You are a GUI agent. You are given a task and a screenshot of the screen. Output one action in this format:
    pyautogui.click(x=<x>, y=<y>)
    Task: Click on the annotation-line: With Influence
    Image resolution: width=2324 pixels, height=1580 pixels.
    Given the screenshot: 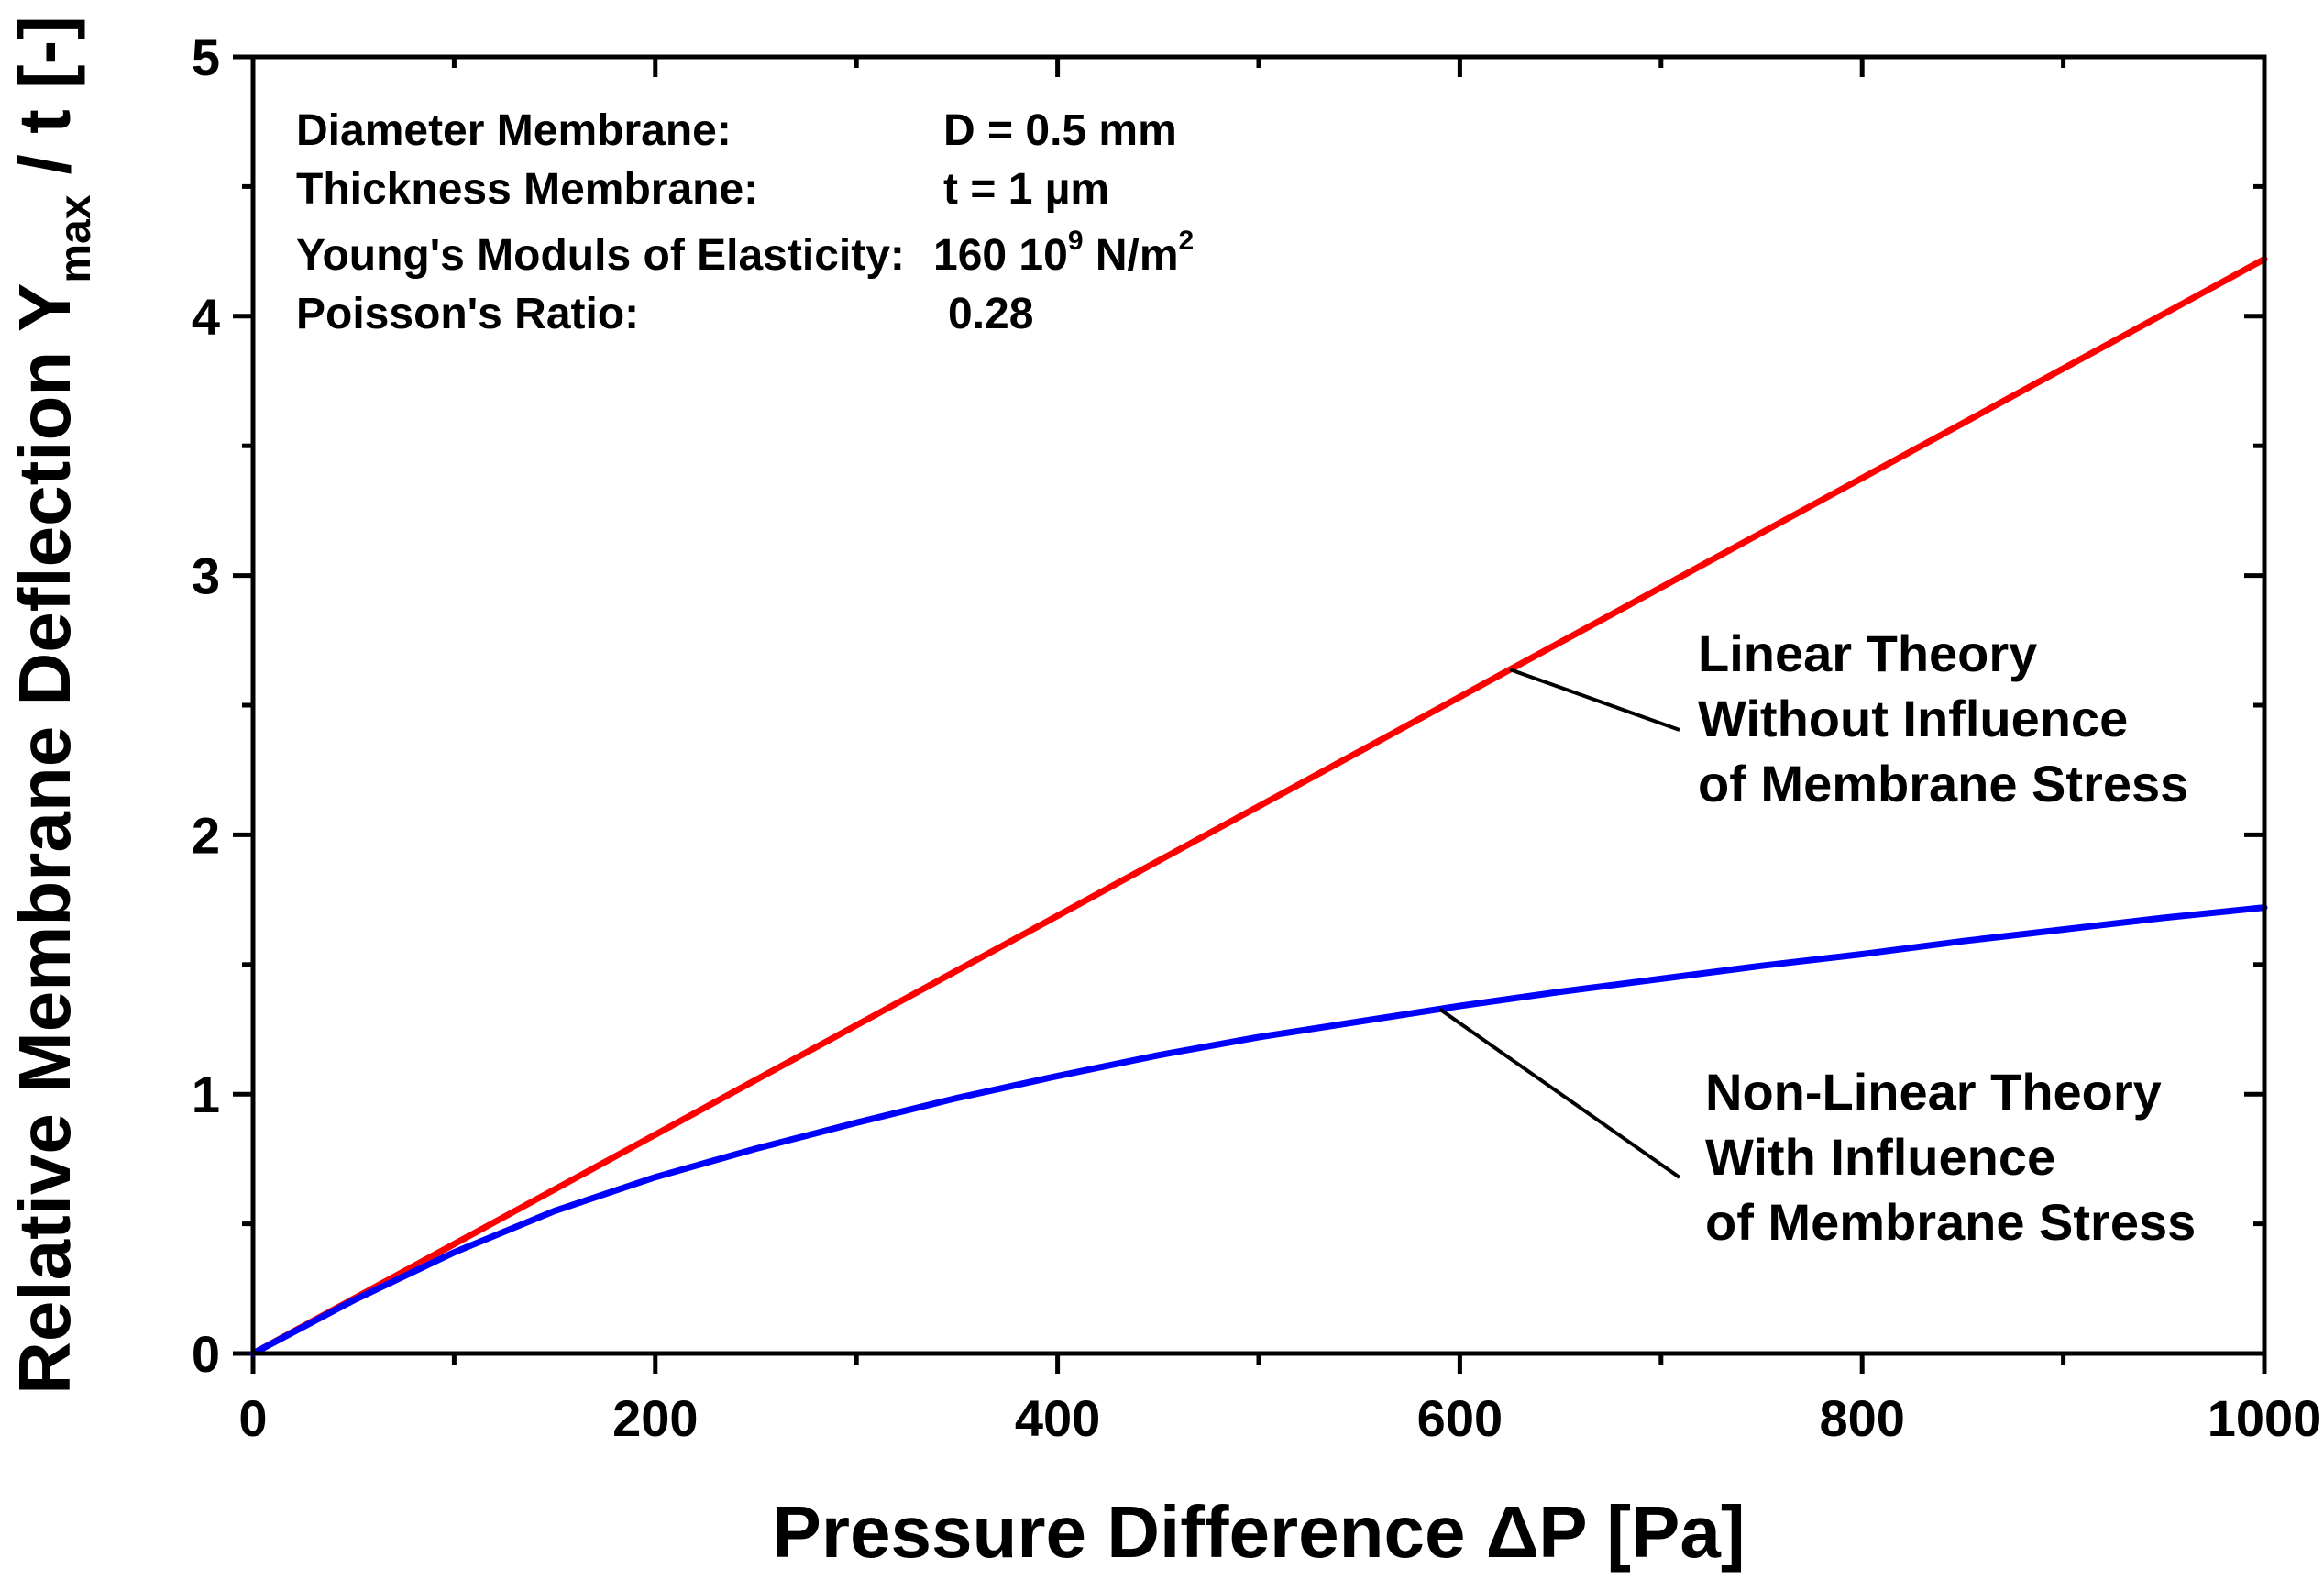 What is the action you would take?
    pyautogui.click(x=1880, y=1157)
    